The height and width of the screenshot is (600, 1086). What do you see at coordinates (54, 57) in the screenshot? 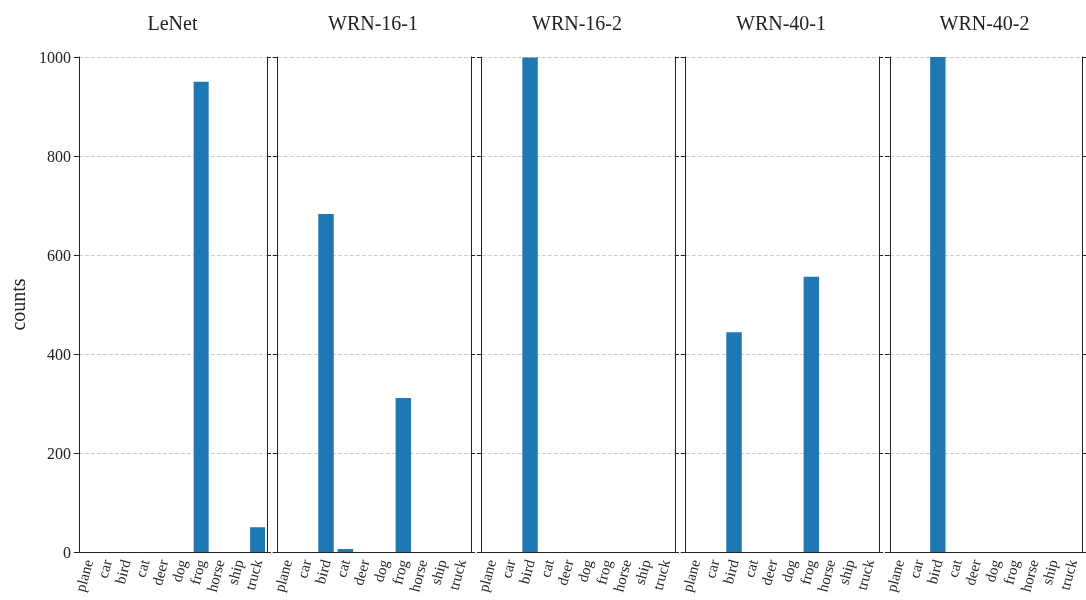
I see `y-tick-label: 1000` at bounding box center [54, 57].